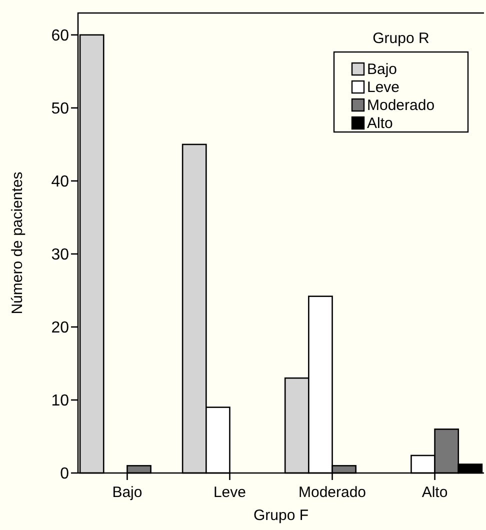 This screenshot has width=486, height=530. Describe the element at coordinates (401, 38) in the screenshot. I see `legend-title: Grupo R` at that location.